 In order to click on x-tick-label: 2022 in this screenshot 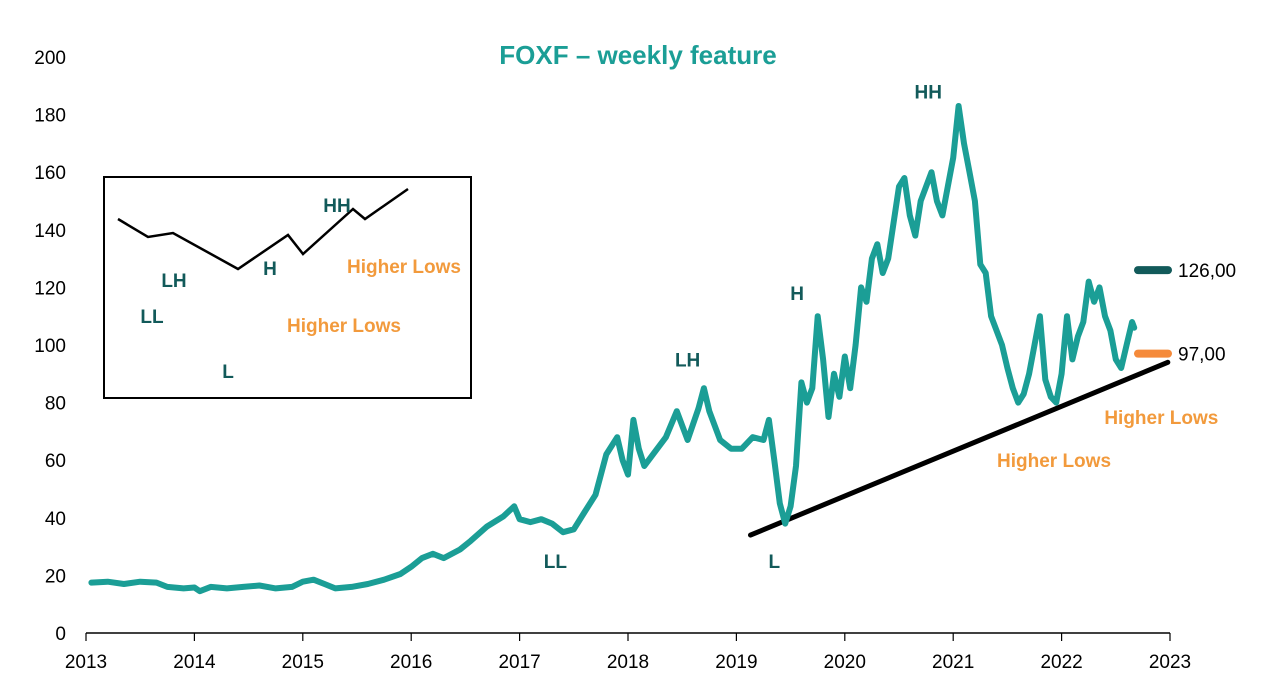, I will do `click(1061, 662)`.